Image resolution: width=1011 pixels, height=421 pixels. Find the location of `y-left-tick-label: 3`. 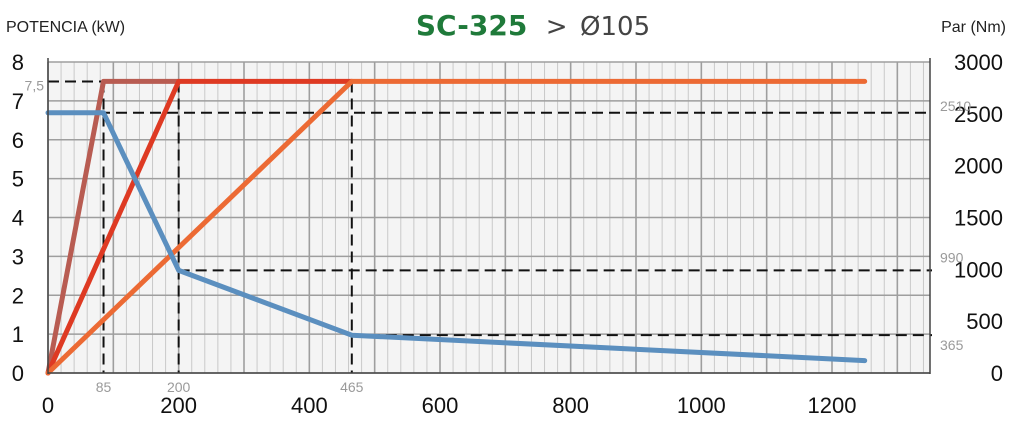

y-left-tick-label: 3 is located at coordinates (18, 256).